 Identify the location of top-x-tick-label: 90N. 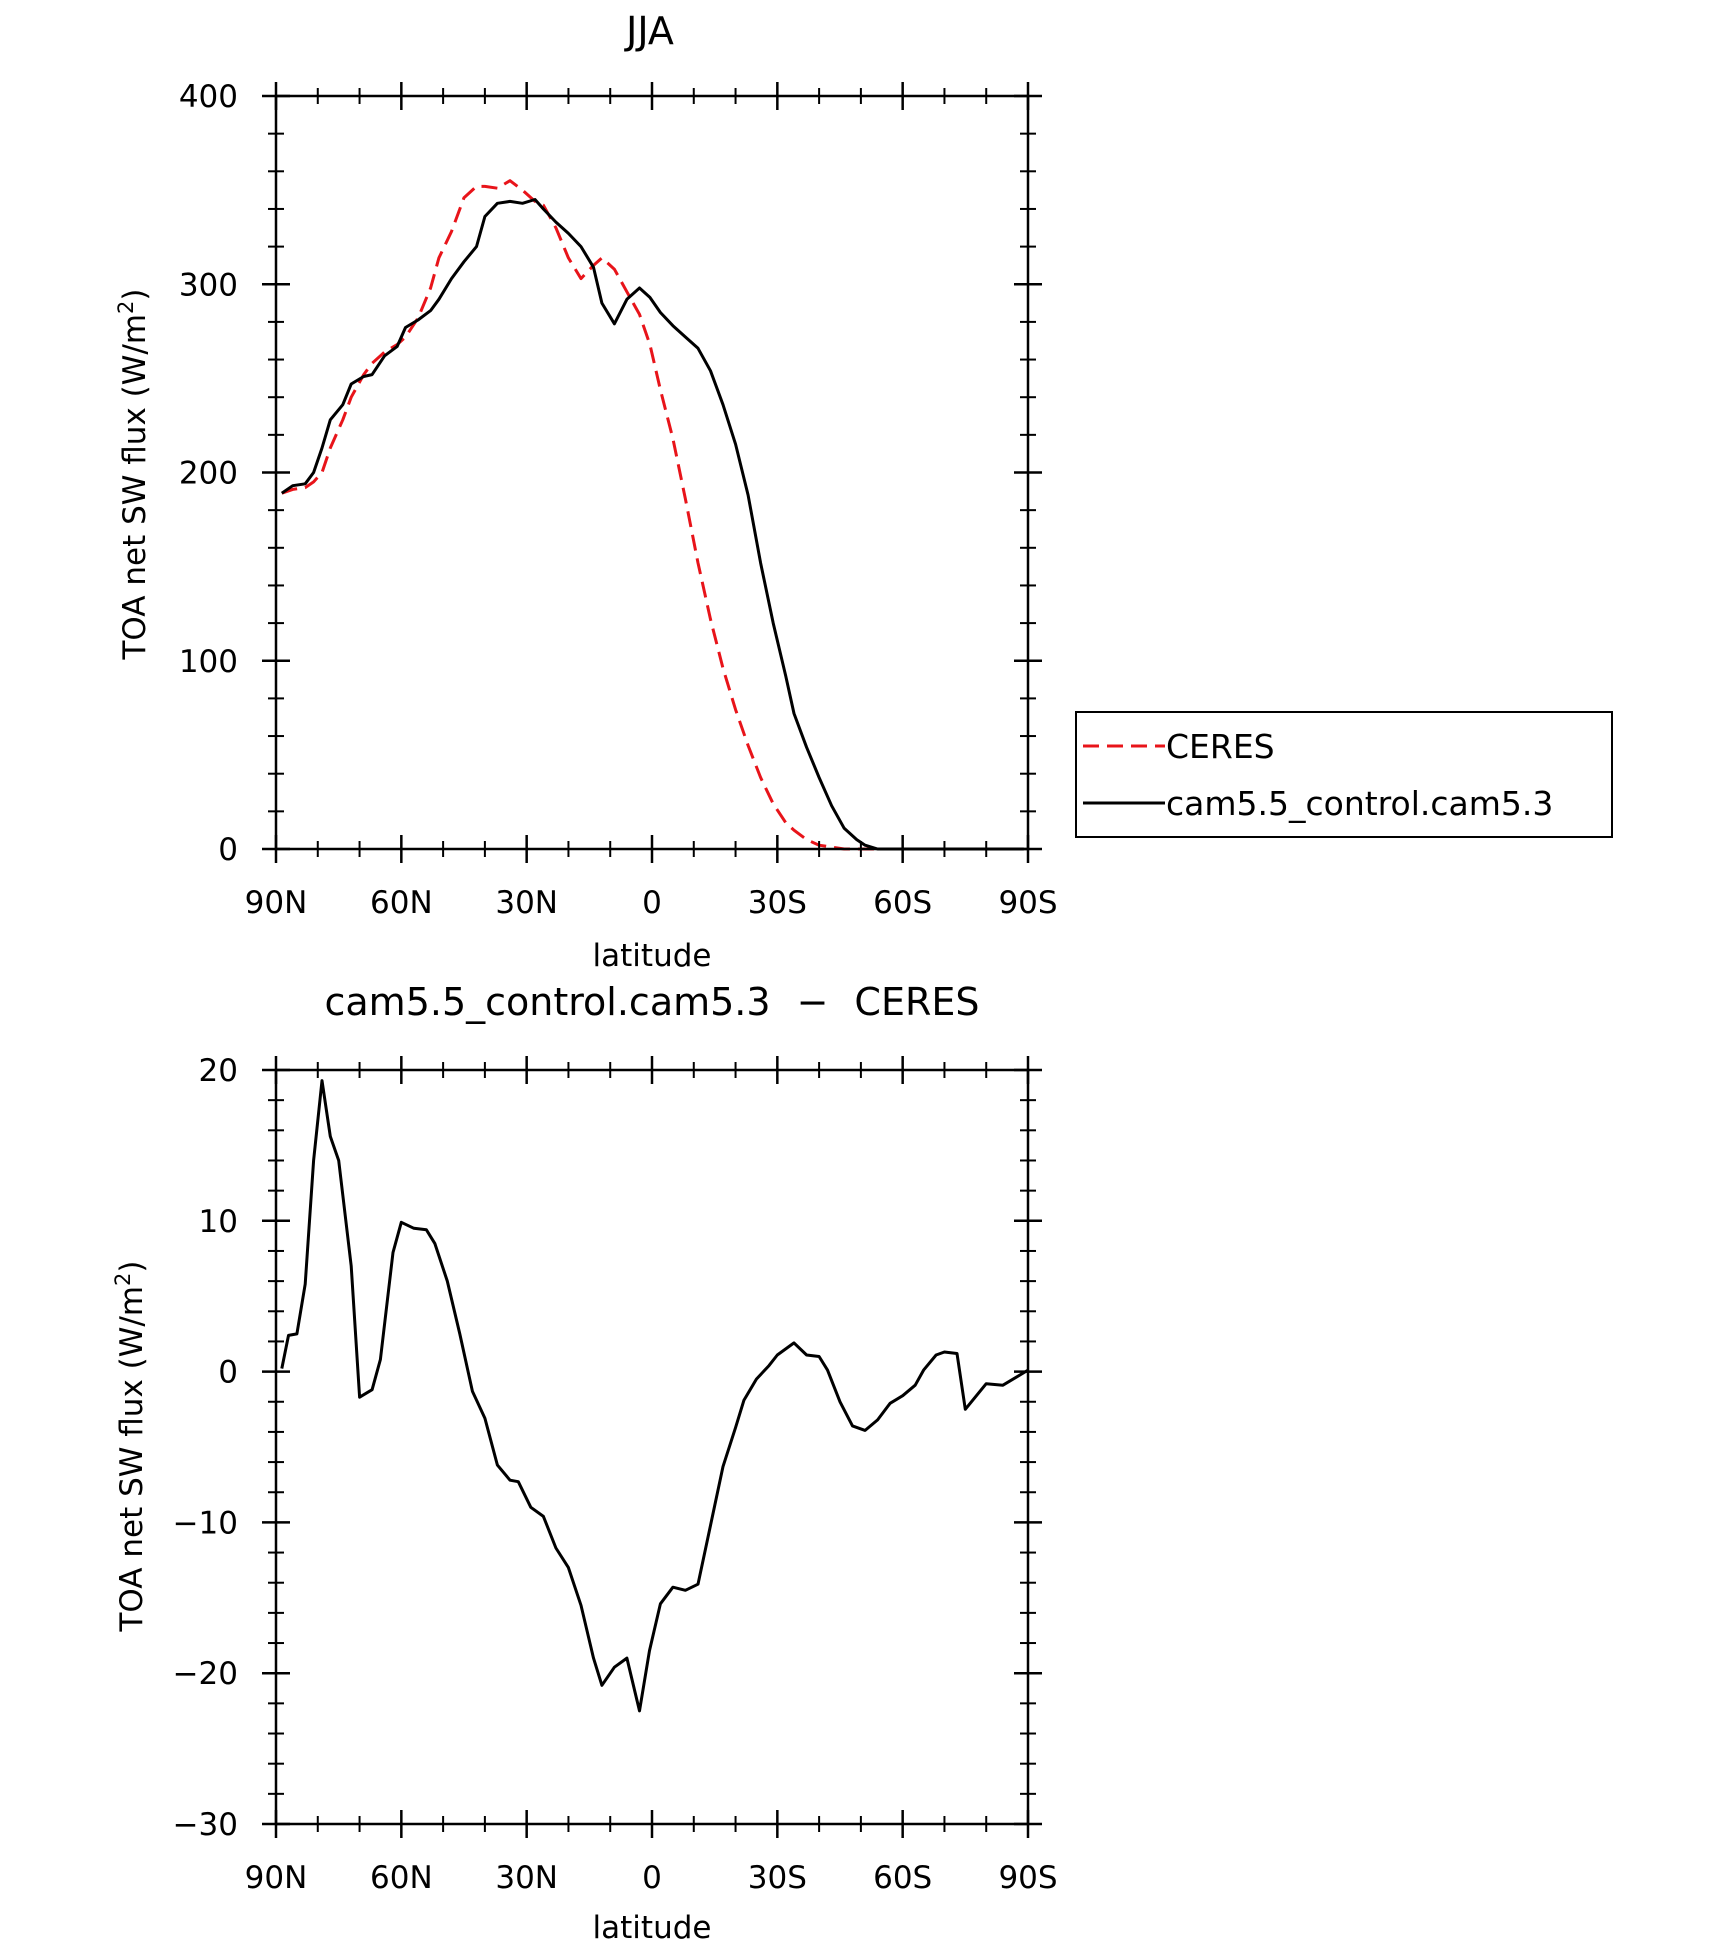
(276, 903).